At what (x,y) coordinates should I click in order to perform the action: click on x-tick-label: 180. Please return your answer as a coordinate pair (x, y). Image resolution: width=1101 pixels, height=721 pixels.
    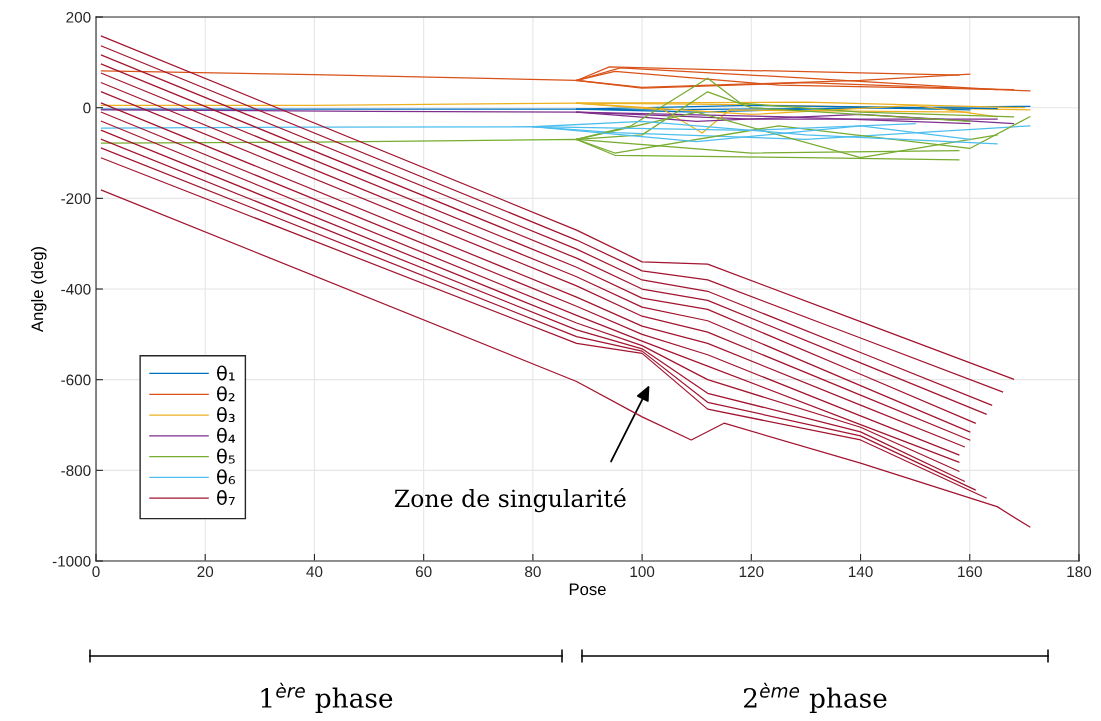
    Looking at the image, I should click on (1079, 572).